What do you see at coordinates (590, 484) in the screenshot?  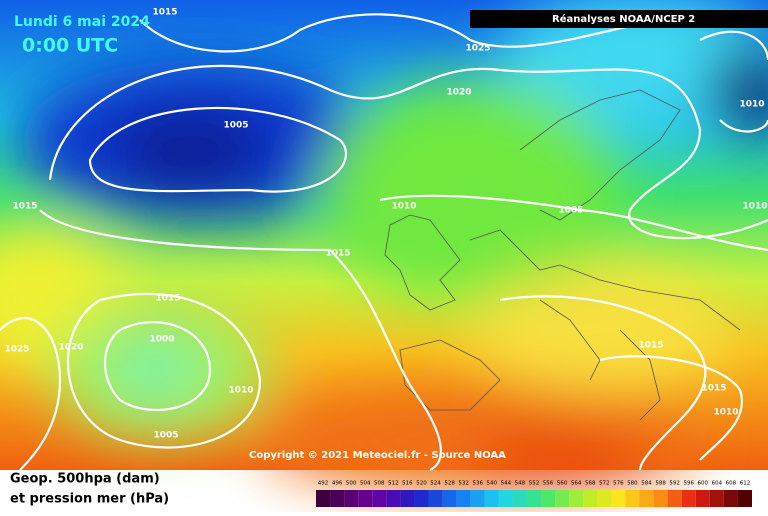 I see `colorbar-label: 568` at bounding box center [590, 484].